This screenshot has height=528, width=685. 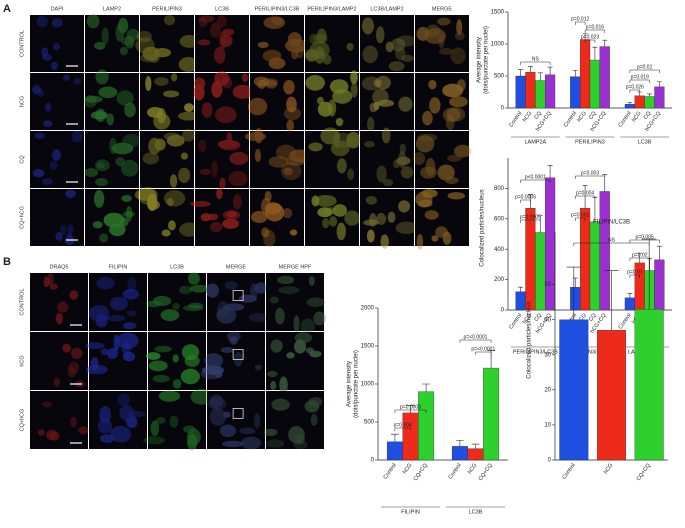 What do you see at coordinates (535, 142) in the screenshot?
I see `group-label: LAMP2A` at bounding box center [535, 142].